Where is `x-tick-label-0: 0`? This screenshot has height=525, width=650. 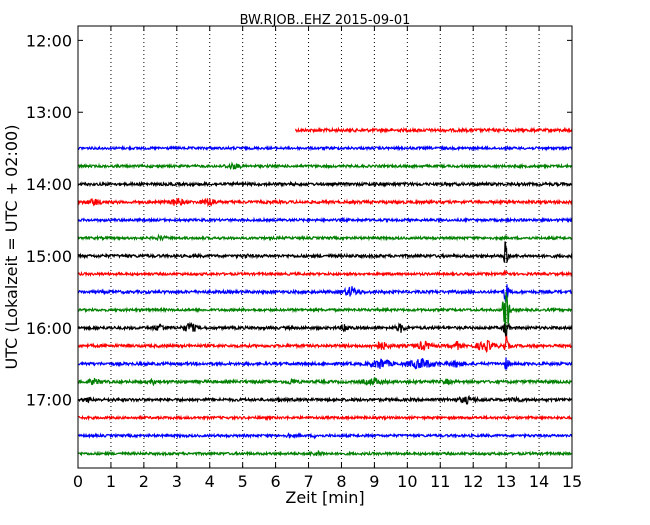 x-tick-label-0: 0 is located at coordinates (78, 481).